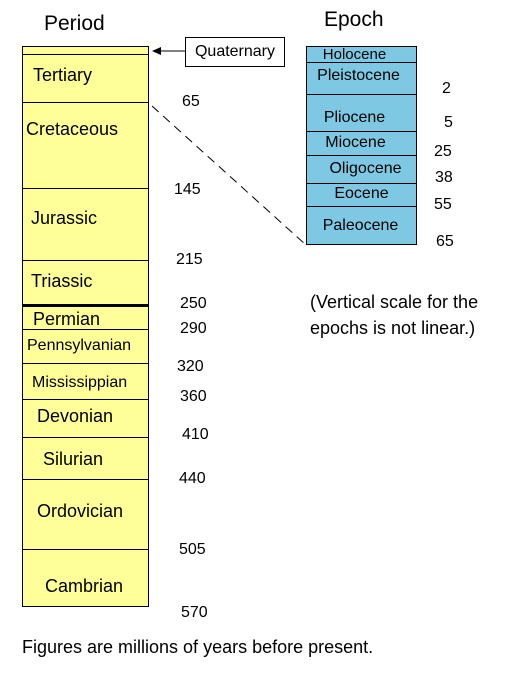  I want to click on epoch-label-miocene: Miocene, so click(355, 142).